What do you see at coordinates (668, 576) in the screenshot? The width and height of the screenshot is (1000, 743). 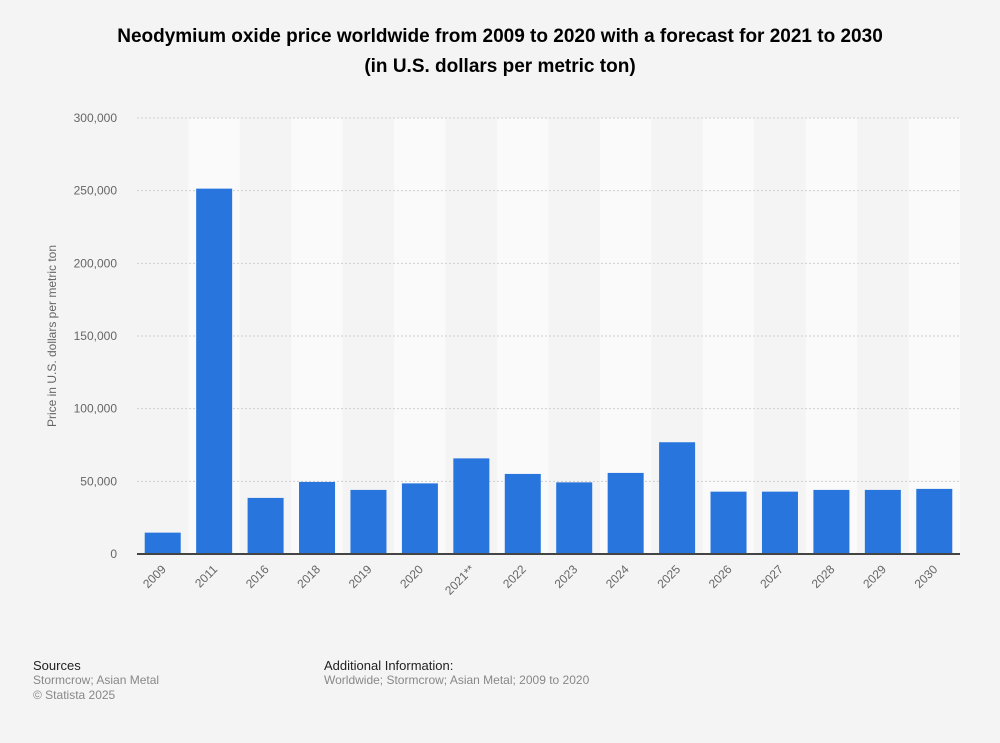 I see `x-tick-label: 2025` at bounding box center [668, 576].